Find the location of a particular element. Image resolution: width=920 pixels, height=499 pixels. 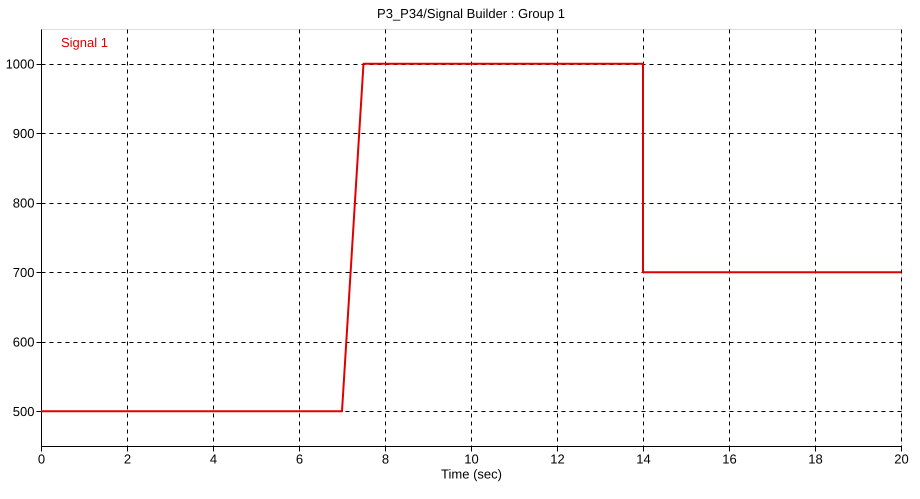

x-tick-label: 8 is located at coordinates (386, 459).